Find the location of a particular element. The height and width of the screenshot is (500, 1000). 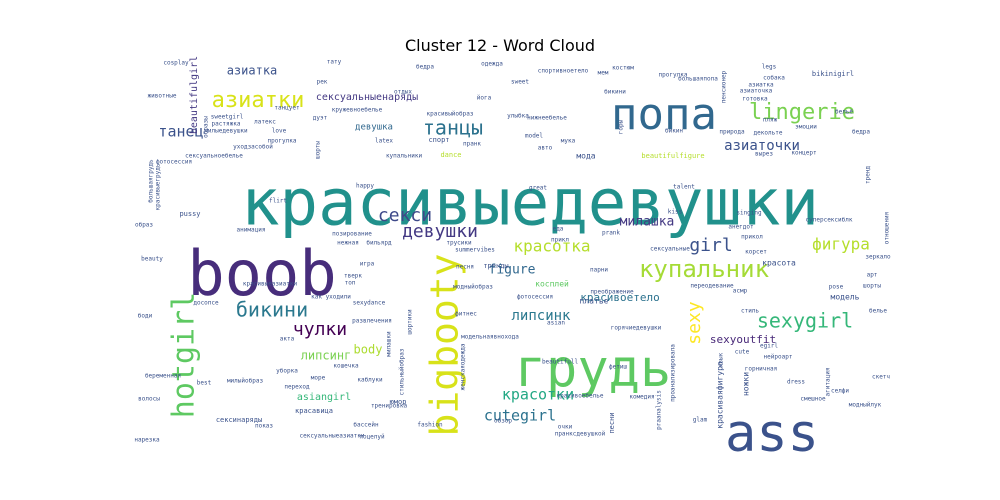

cloud-word: красивыегрудь is located at coordinates (158, 186).